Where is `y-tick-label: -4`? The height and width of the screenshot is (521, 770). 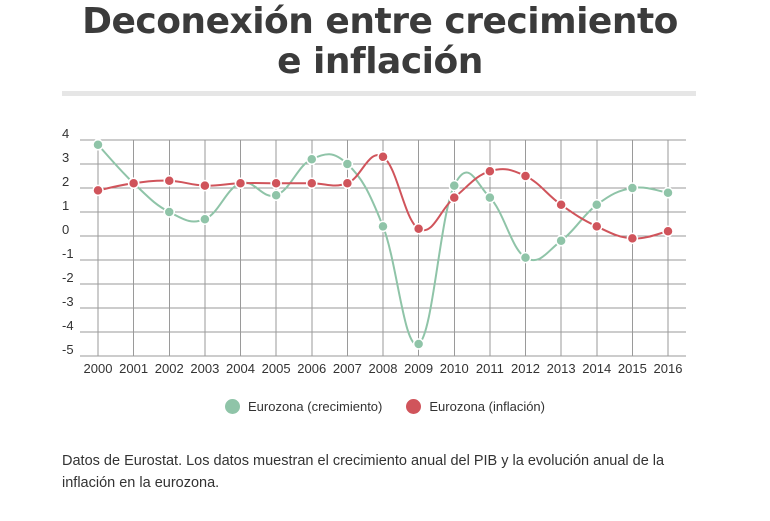
y-tick-label: -4 is located at coordinates (68, 325).